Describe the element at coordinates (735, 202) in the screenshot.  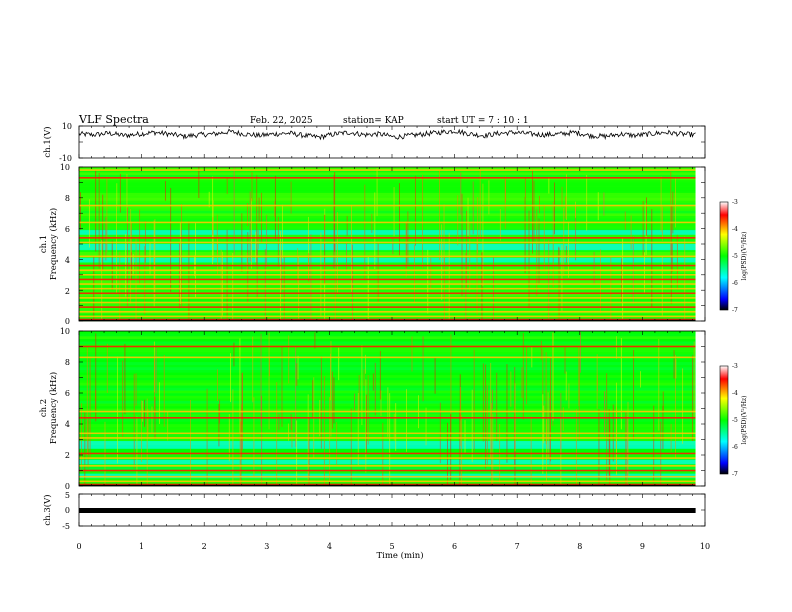
I see `ch1-cb-tick: -3` at that location.